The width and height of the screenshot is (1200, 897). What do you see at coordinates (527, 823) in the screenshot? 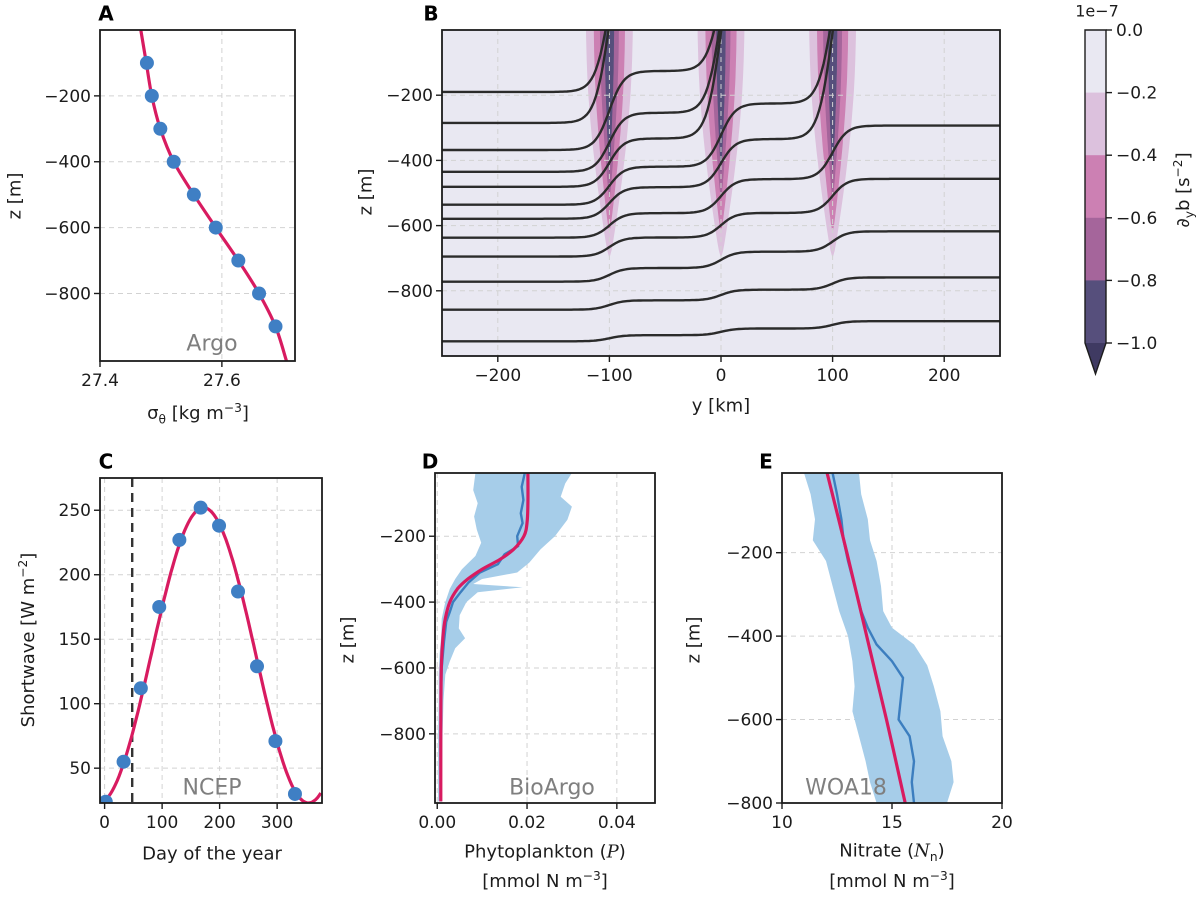
I see `tick-label: 0.02` at bounding box center [527, 823].